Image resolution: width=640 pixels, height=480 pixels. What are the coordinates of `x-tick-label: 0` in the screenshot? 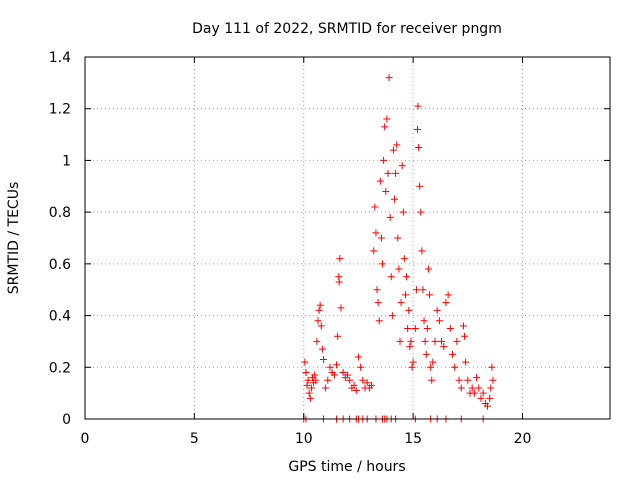 It's located at (85, 439).